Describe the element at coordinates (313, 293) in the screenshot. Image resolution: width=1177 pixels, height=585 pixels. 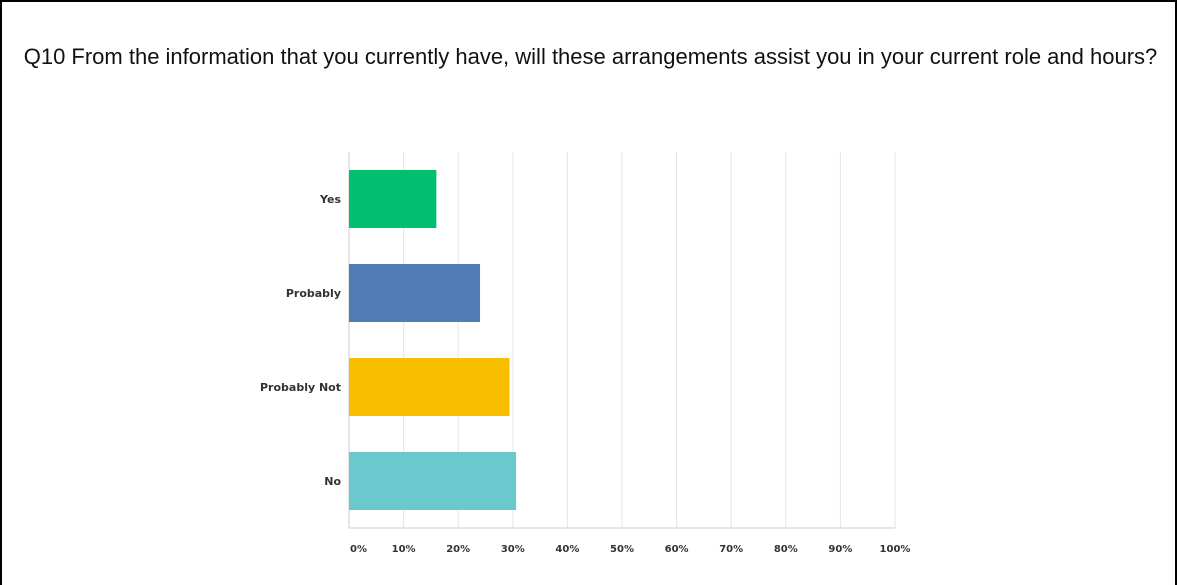
I see `category-label-probably: Probably` at that location.